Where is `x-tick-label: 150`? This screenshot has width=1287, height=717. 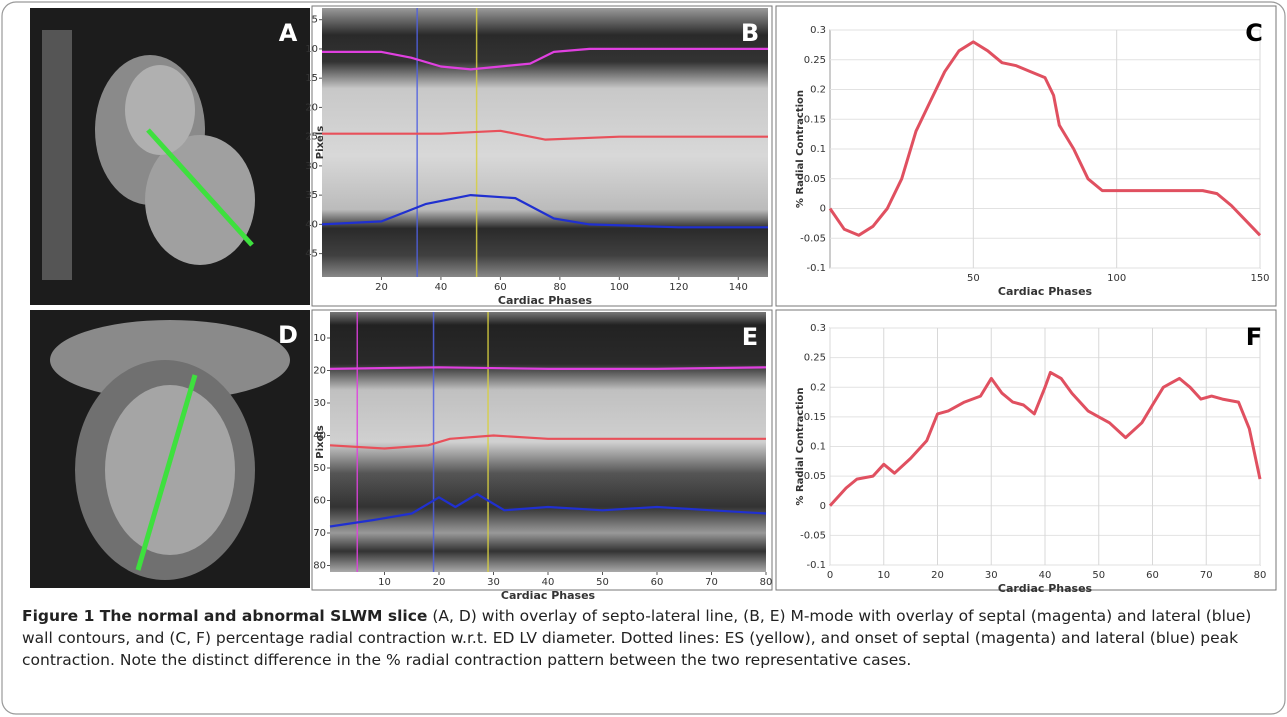
x-tick-label: 150 is located at coordinates (1259, 278).